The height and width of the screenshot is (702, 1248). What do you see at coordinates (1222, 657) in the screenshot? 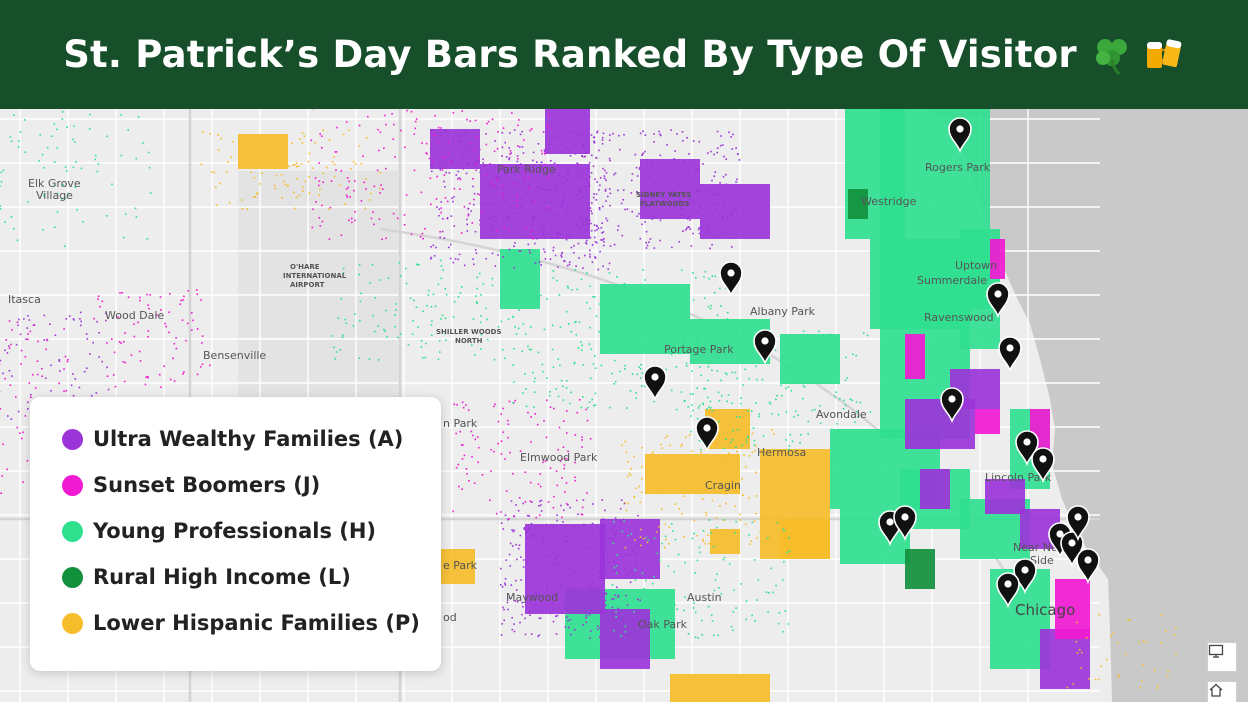
I see `monitor-button` at bounding box center [1222, 657].